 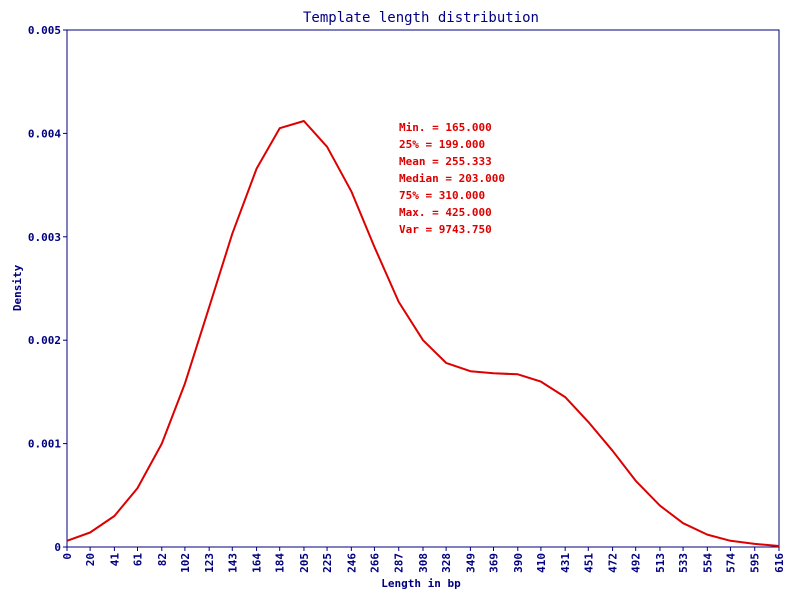 What do you see at coordinates (442, 195) in the screenshot?
I see `stat-annotation: 75% = 310.000` at bounding box center [442, 195].